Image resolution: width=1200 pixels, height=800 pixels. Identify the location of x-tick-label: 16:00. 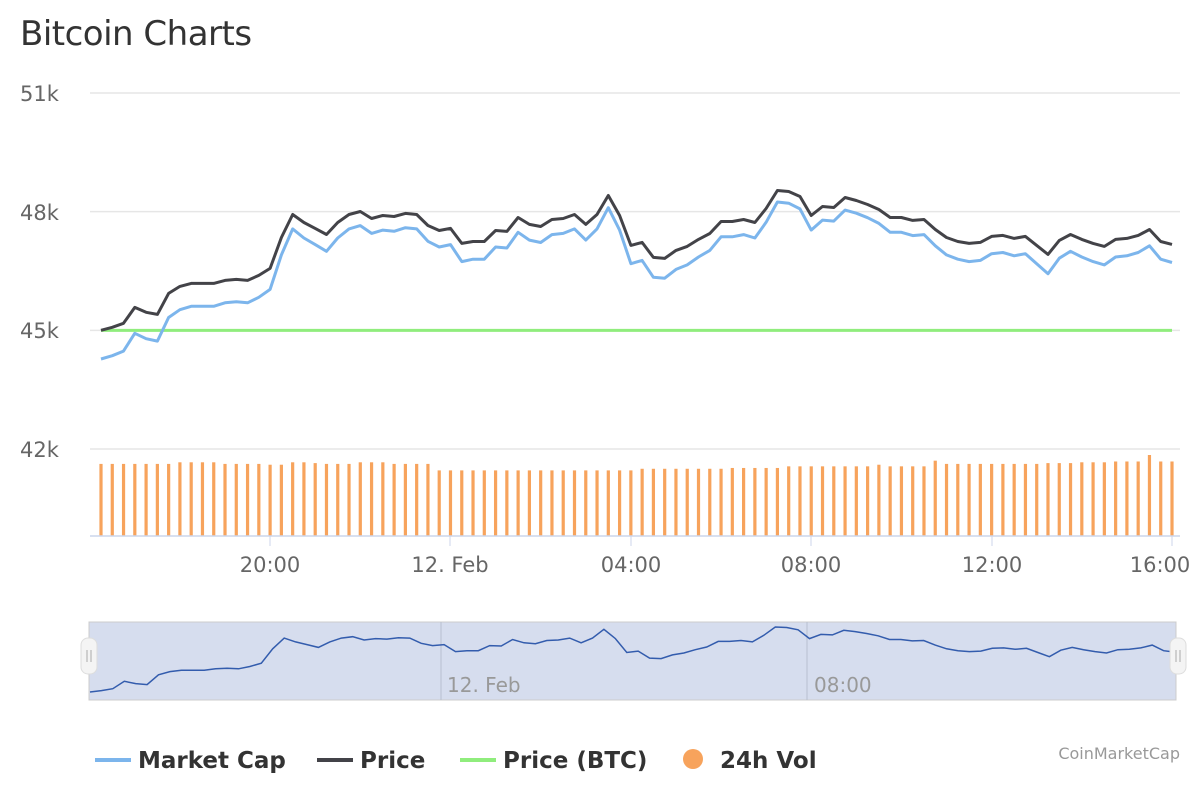
(1160, 565).